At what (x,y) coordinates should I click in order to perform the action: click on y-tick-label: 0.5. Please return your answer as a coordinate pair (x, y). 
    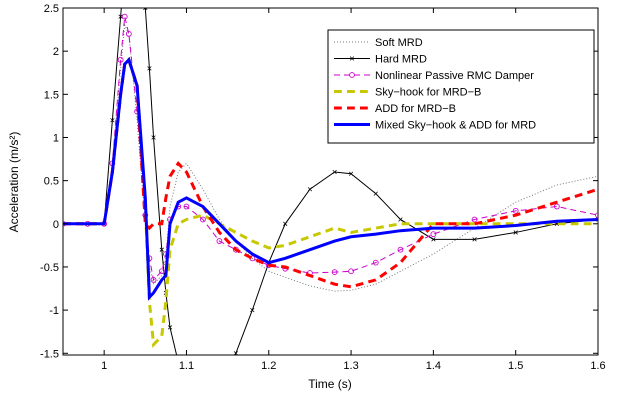
    Looking at the image, I should click on (51, 182).